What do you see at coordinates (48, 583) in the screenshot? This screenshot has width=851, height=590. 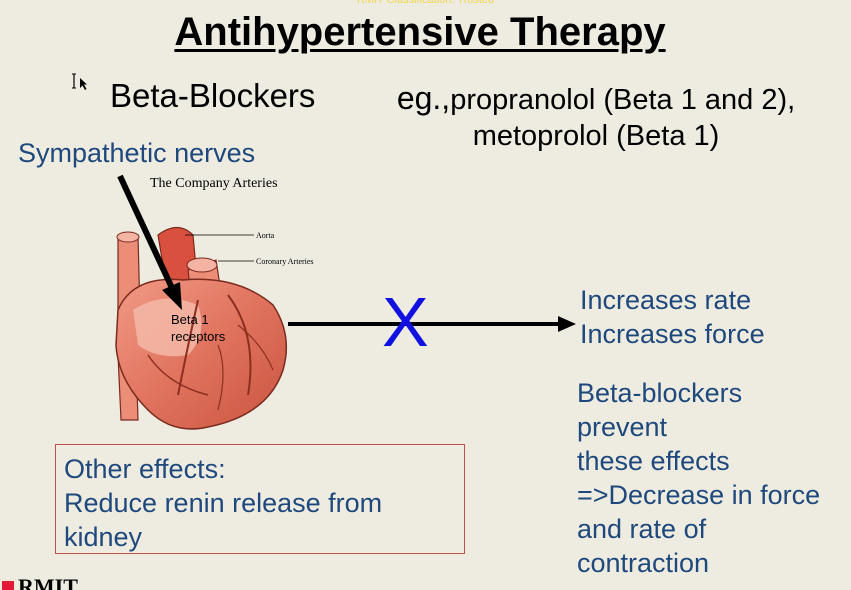 I see `rmit-logo-text: RMIT` at bounding box center [48, 583].